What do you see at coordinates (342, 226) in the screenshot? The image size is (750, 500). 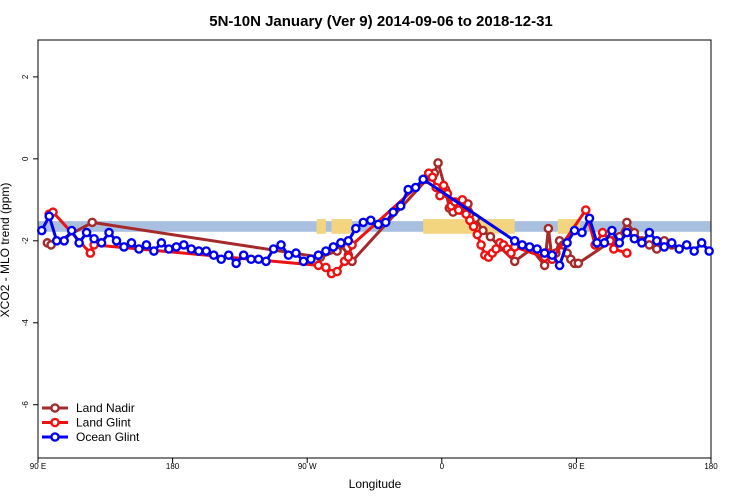 I see `land-shading` at bounding box center [342, 226].